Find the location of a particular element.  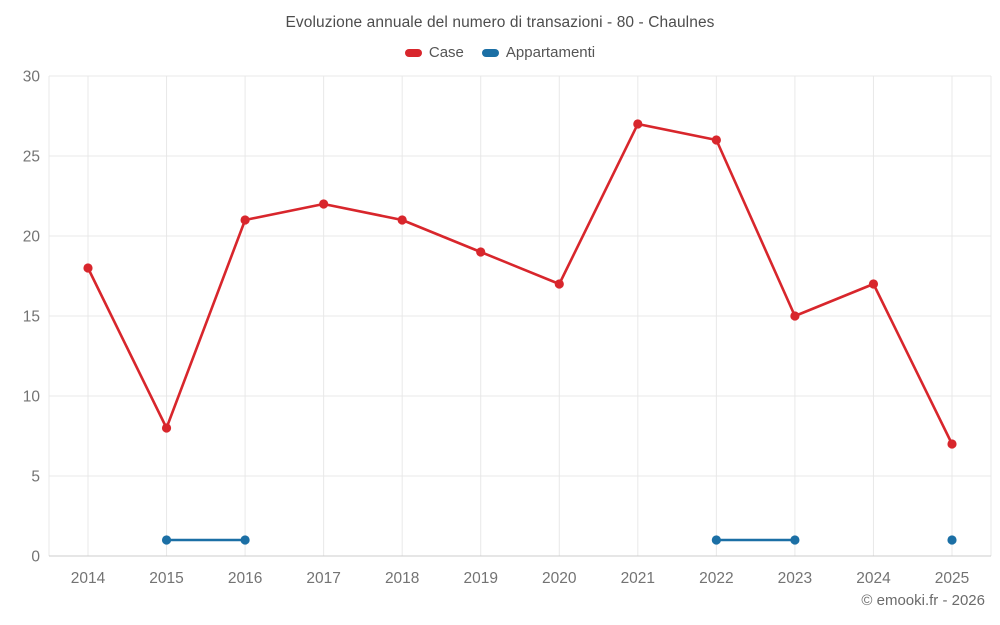

x-tick-label: 2017 is located at coordinates (323, 578).